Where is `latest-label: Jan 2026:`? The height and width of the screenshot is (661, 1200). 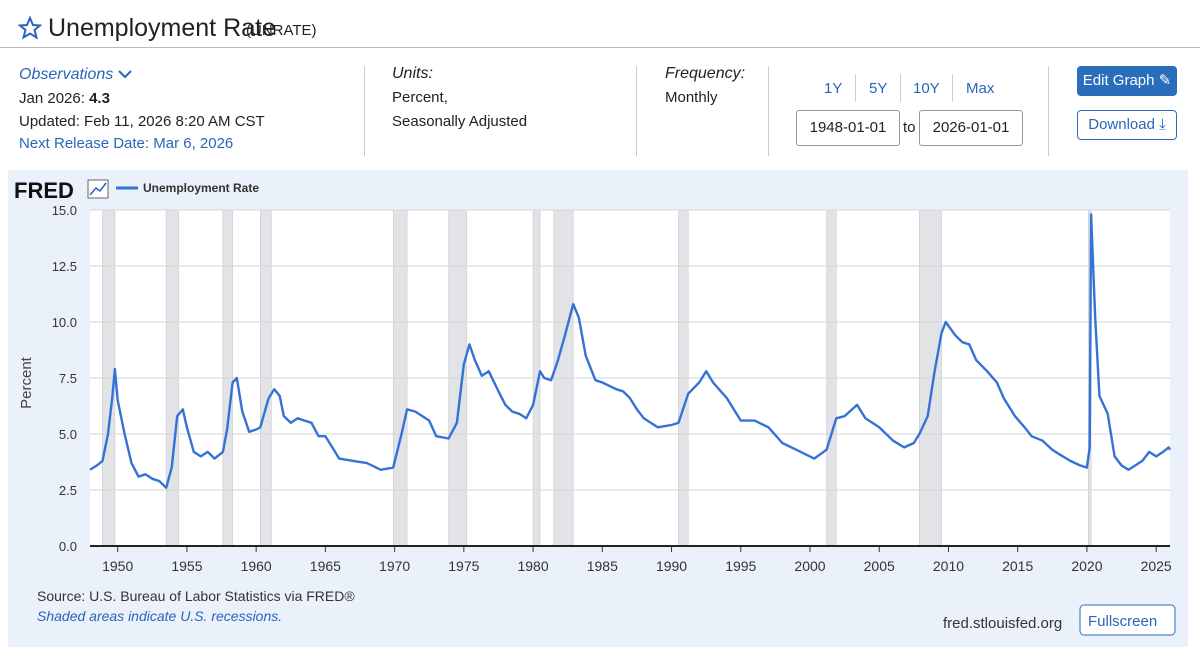
latest-label: Jan 2026: is located at coordinates (52, 98).